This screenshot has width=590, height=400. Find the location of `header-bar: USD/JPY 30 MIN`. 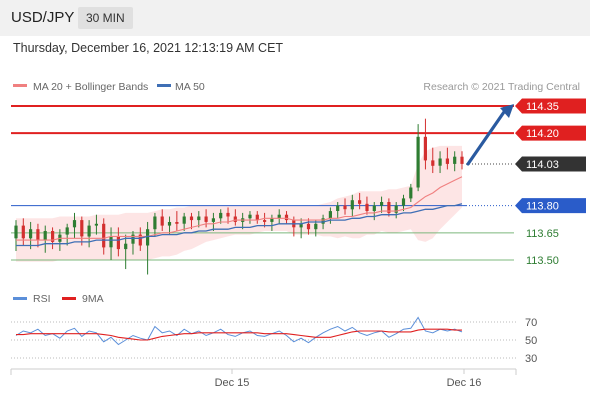

header-bar: USD/JPY 30 MIN is located at coordinates (295, 18).